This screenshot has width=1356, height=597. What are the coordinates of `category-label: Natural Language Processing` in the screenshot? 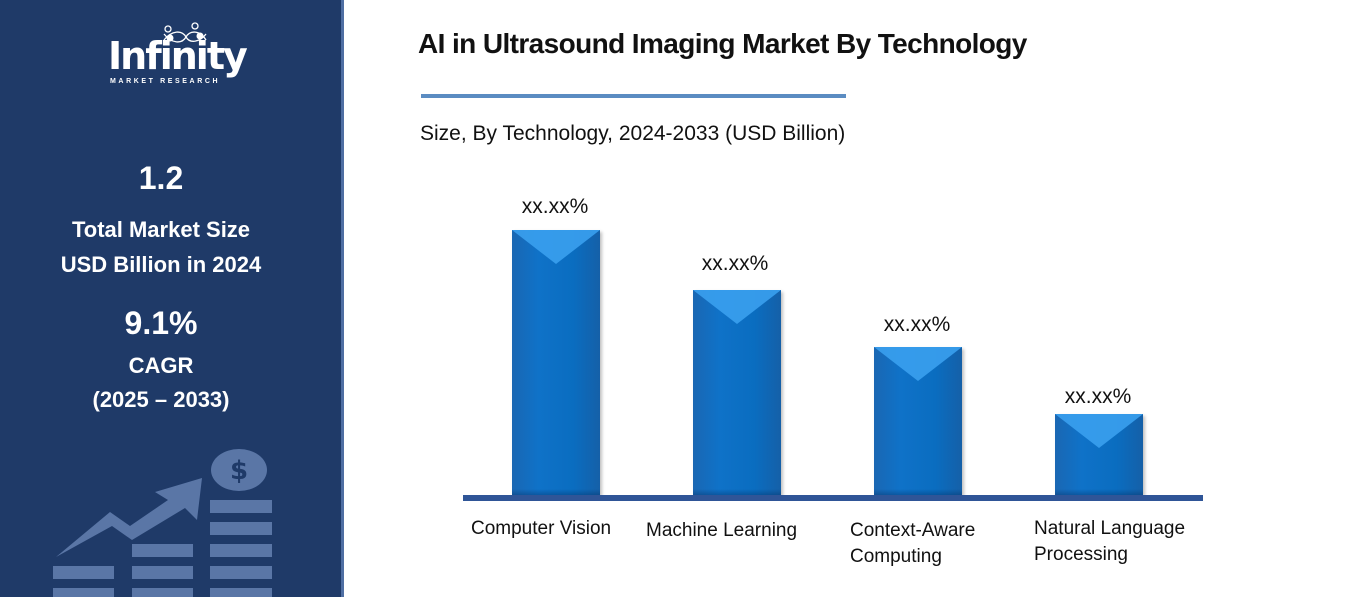 It's located at (1109, 542).